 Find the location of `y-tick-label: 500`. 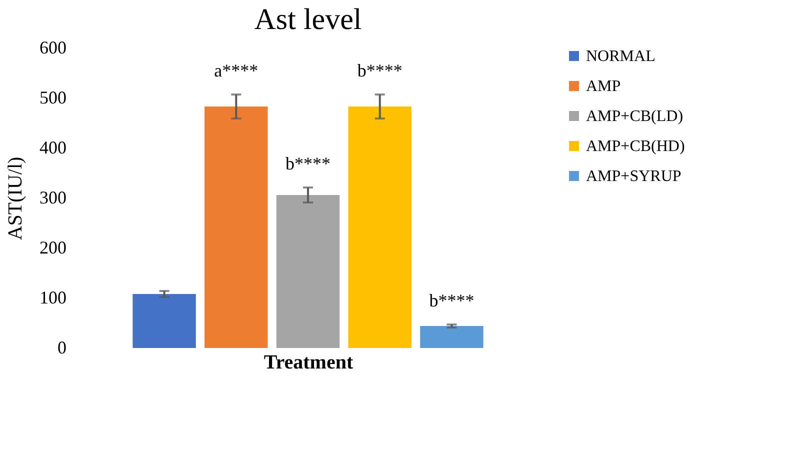

y-tick-label: 500 is located at coordinates (53, 98).